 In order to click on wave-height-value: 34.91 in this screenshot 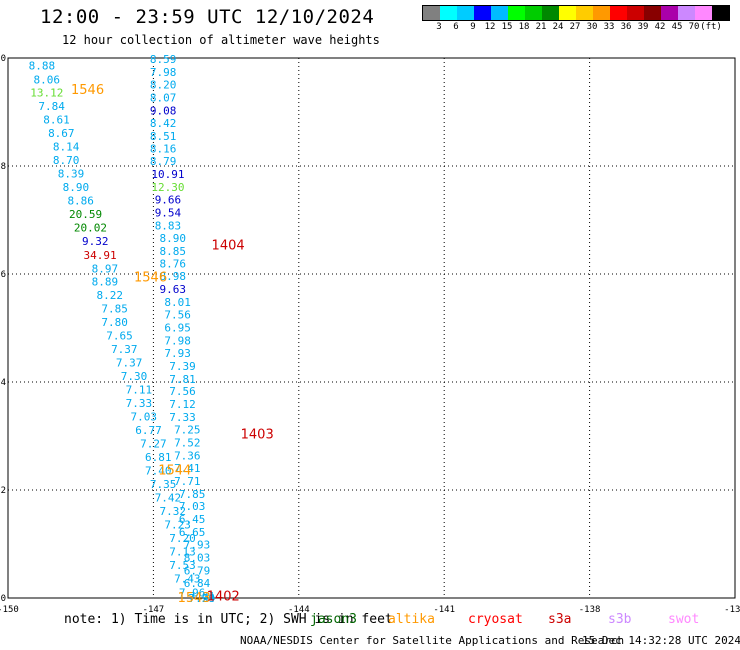, I will do `click(100, 255)`.